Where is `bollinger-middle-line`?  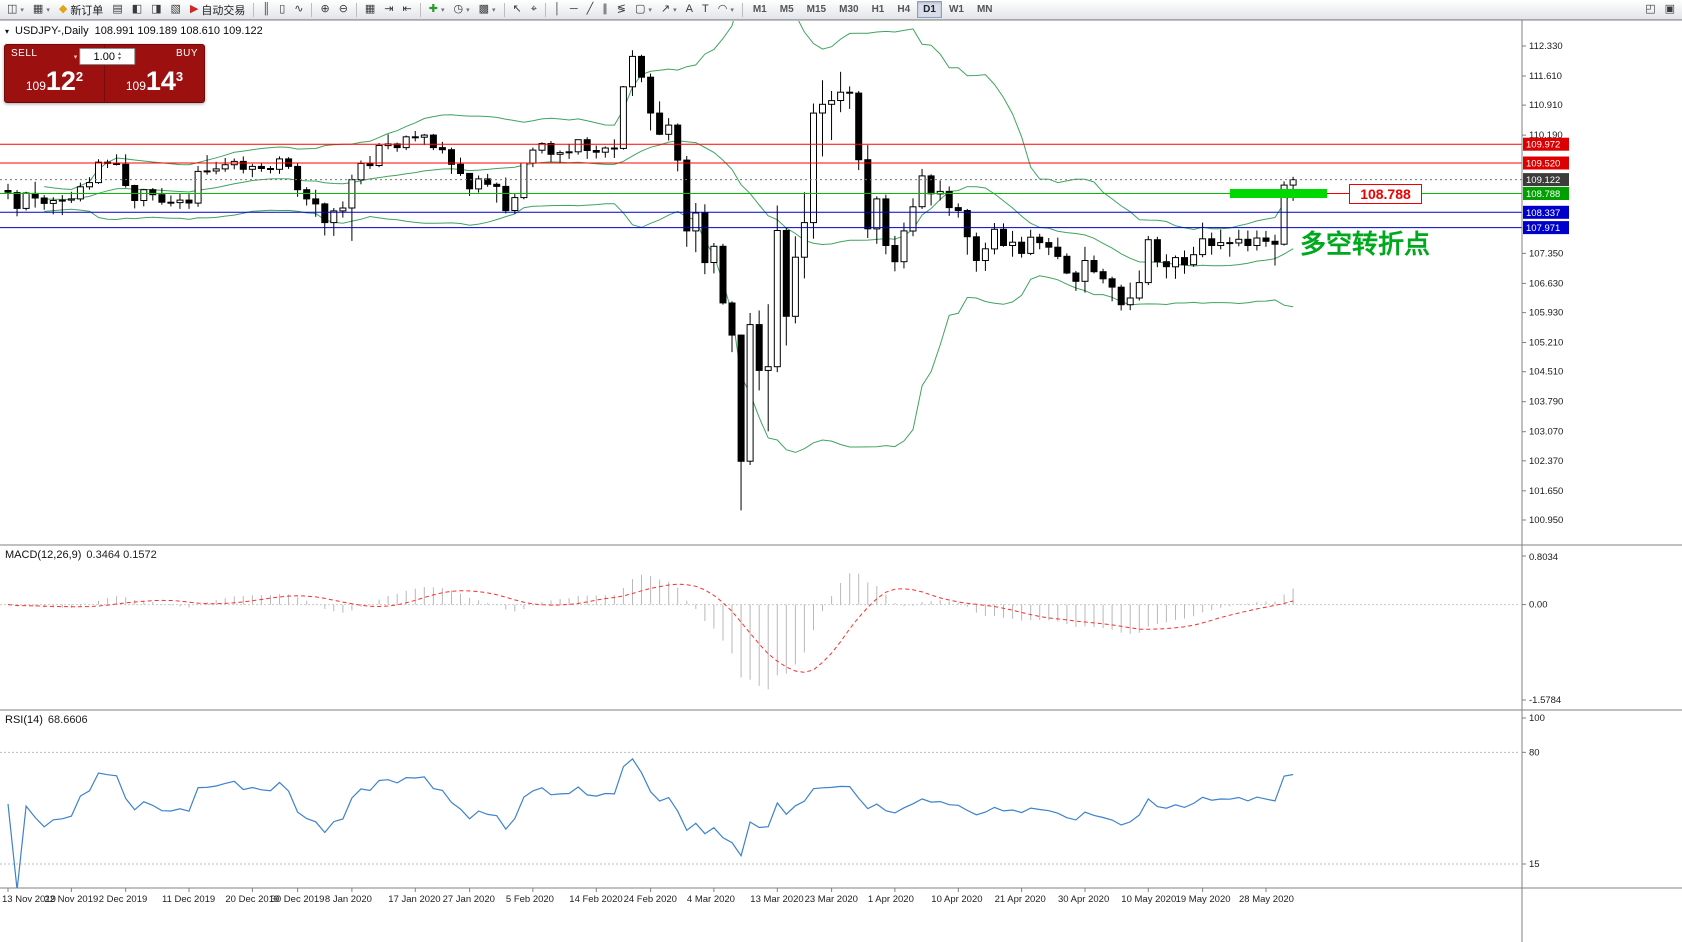 bollinger-middle-line is located at coordinates (669, 203).